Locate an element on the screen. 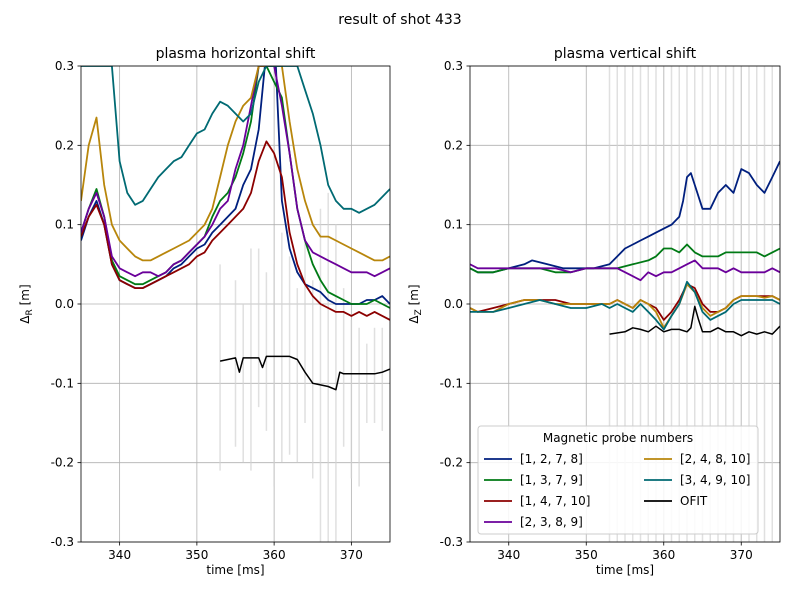 The image size is (800, 600). legend-entry: [2, 4, 8, 10] is located at coordinates (715, 459).